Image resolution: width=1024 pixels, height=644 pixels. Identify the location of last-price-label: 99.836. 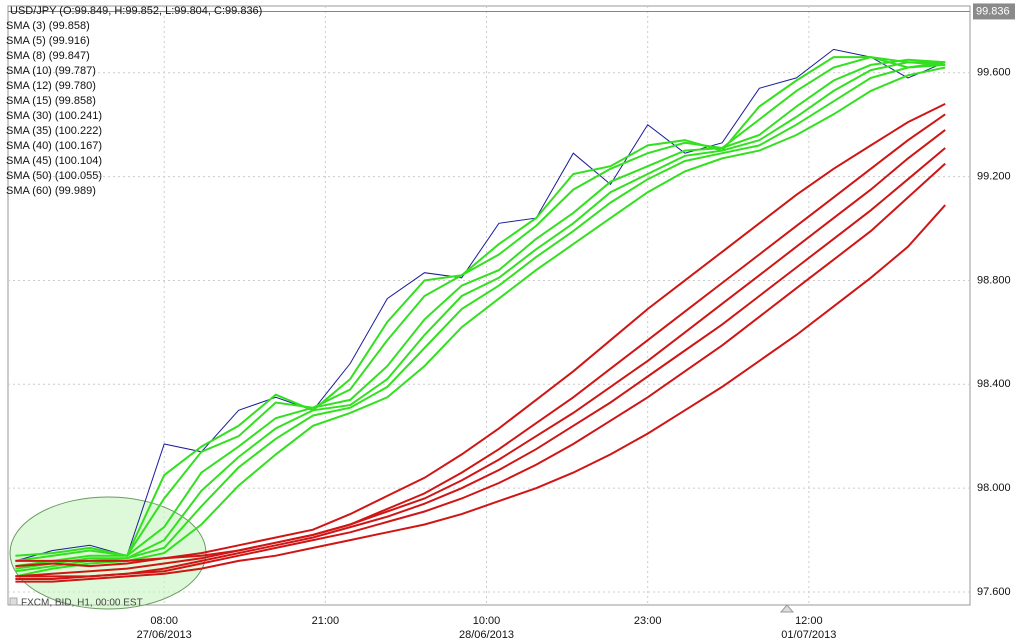
(993, 11).